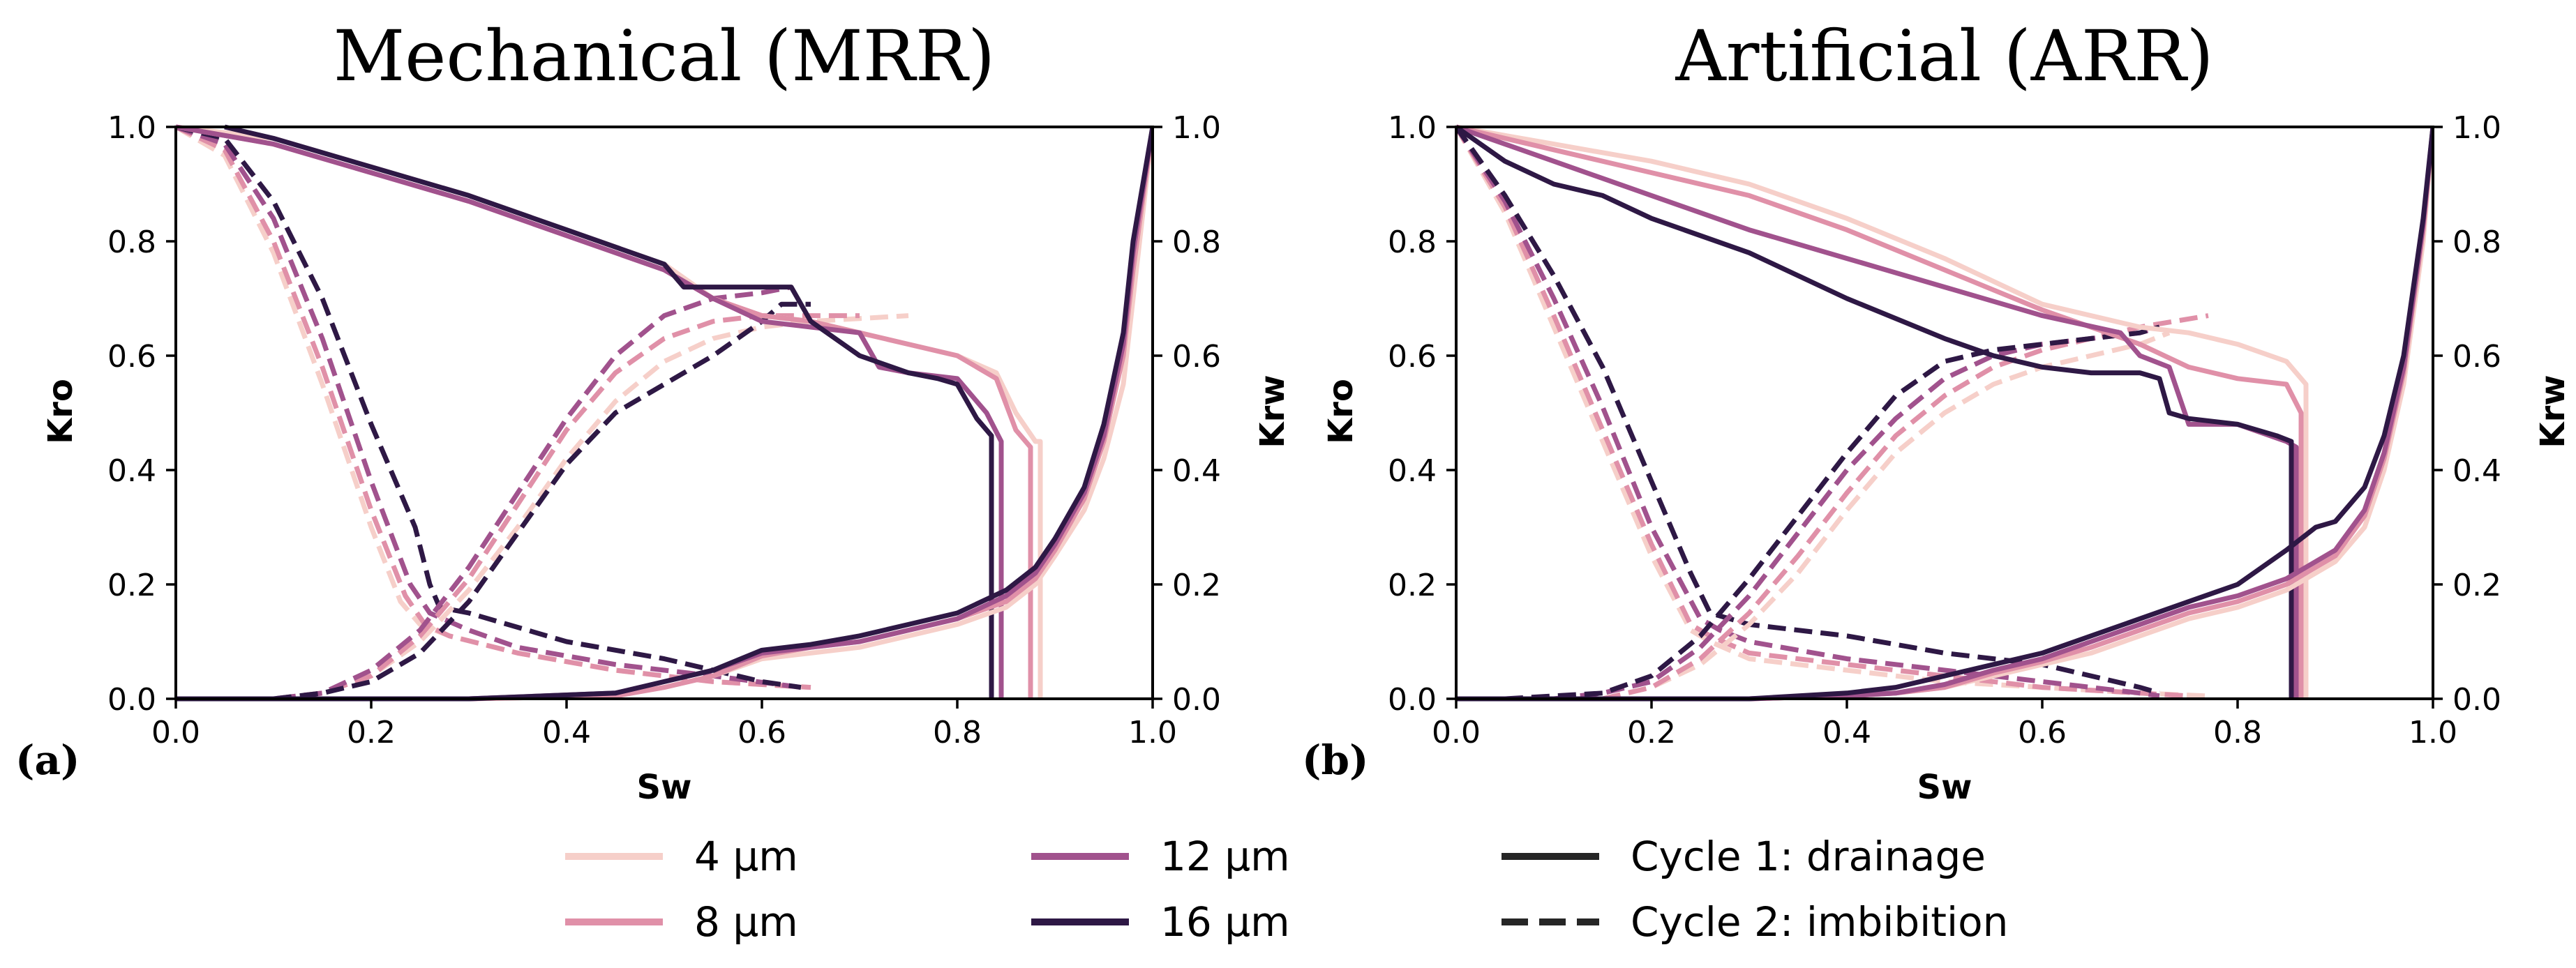 This screenshot has height=968, width=2576. What do you see at coordinates (1335, 760) in the screenshot?
I see `panel-letter: (b)` at bounding box center [1335, 760].